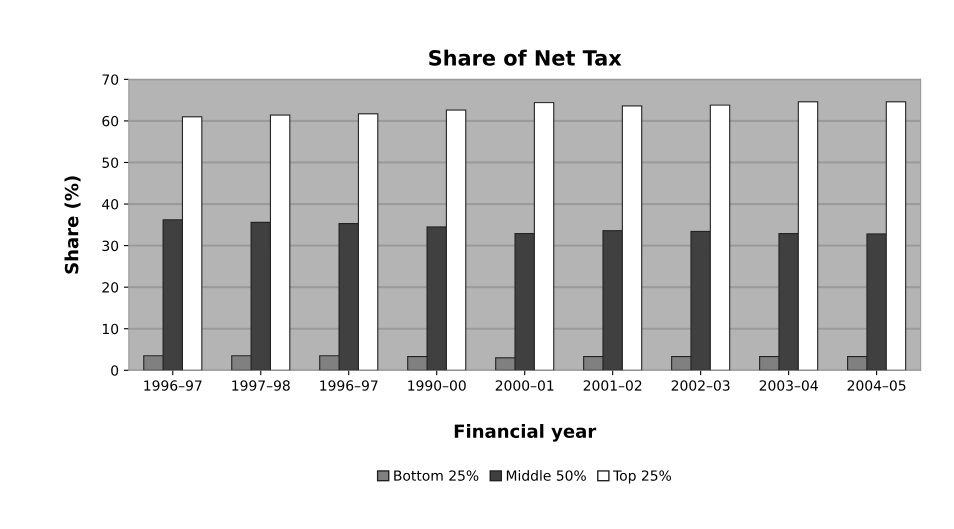  I want to click on chart-title: Share of Net Tax, so click(525, 58).